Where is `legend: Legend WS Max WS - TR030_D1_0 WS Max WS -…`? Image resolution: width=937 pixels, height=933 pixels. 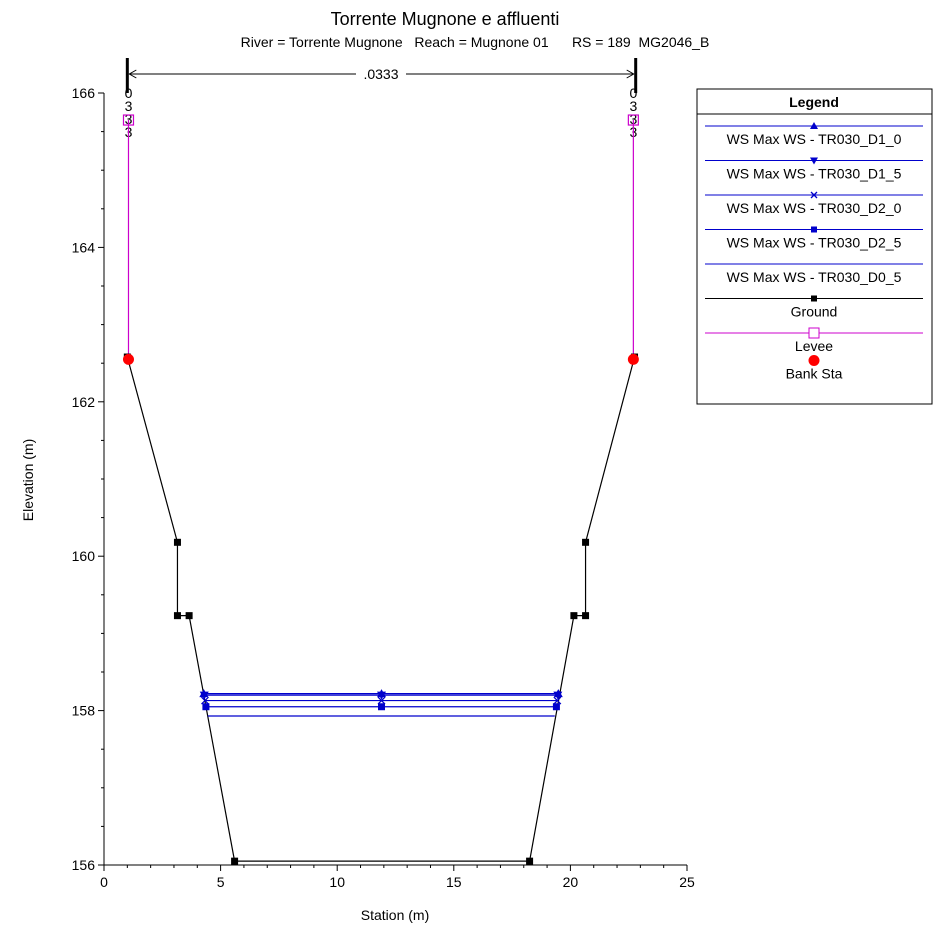 legend: Legend WS Max WS - TR030_D1_0 WS Max WS -… is located at coordinates (814, 246).